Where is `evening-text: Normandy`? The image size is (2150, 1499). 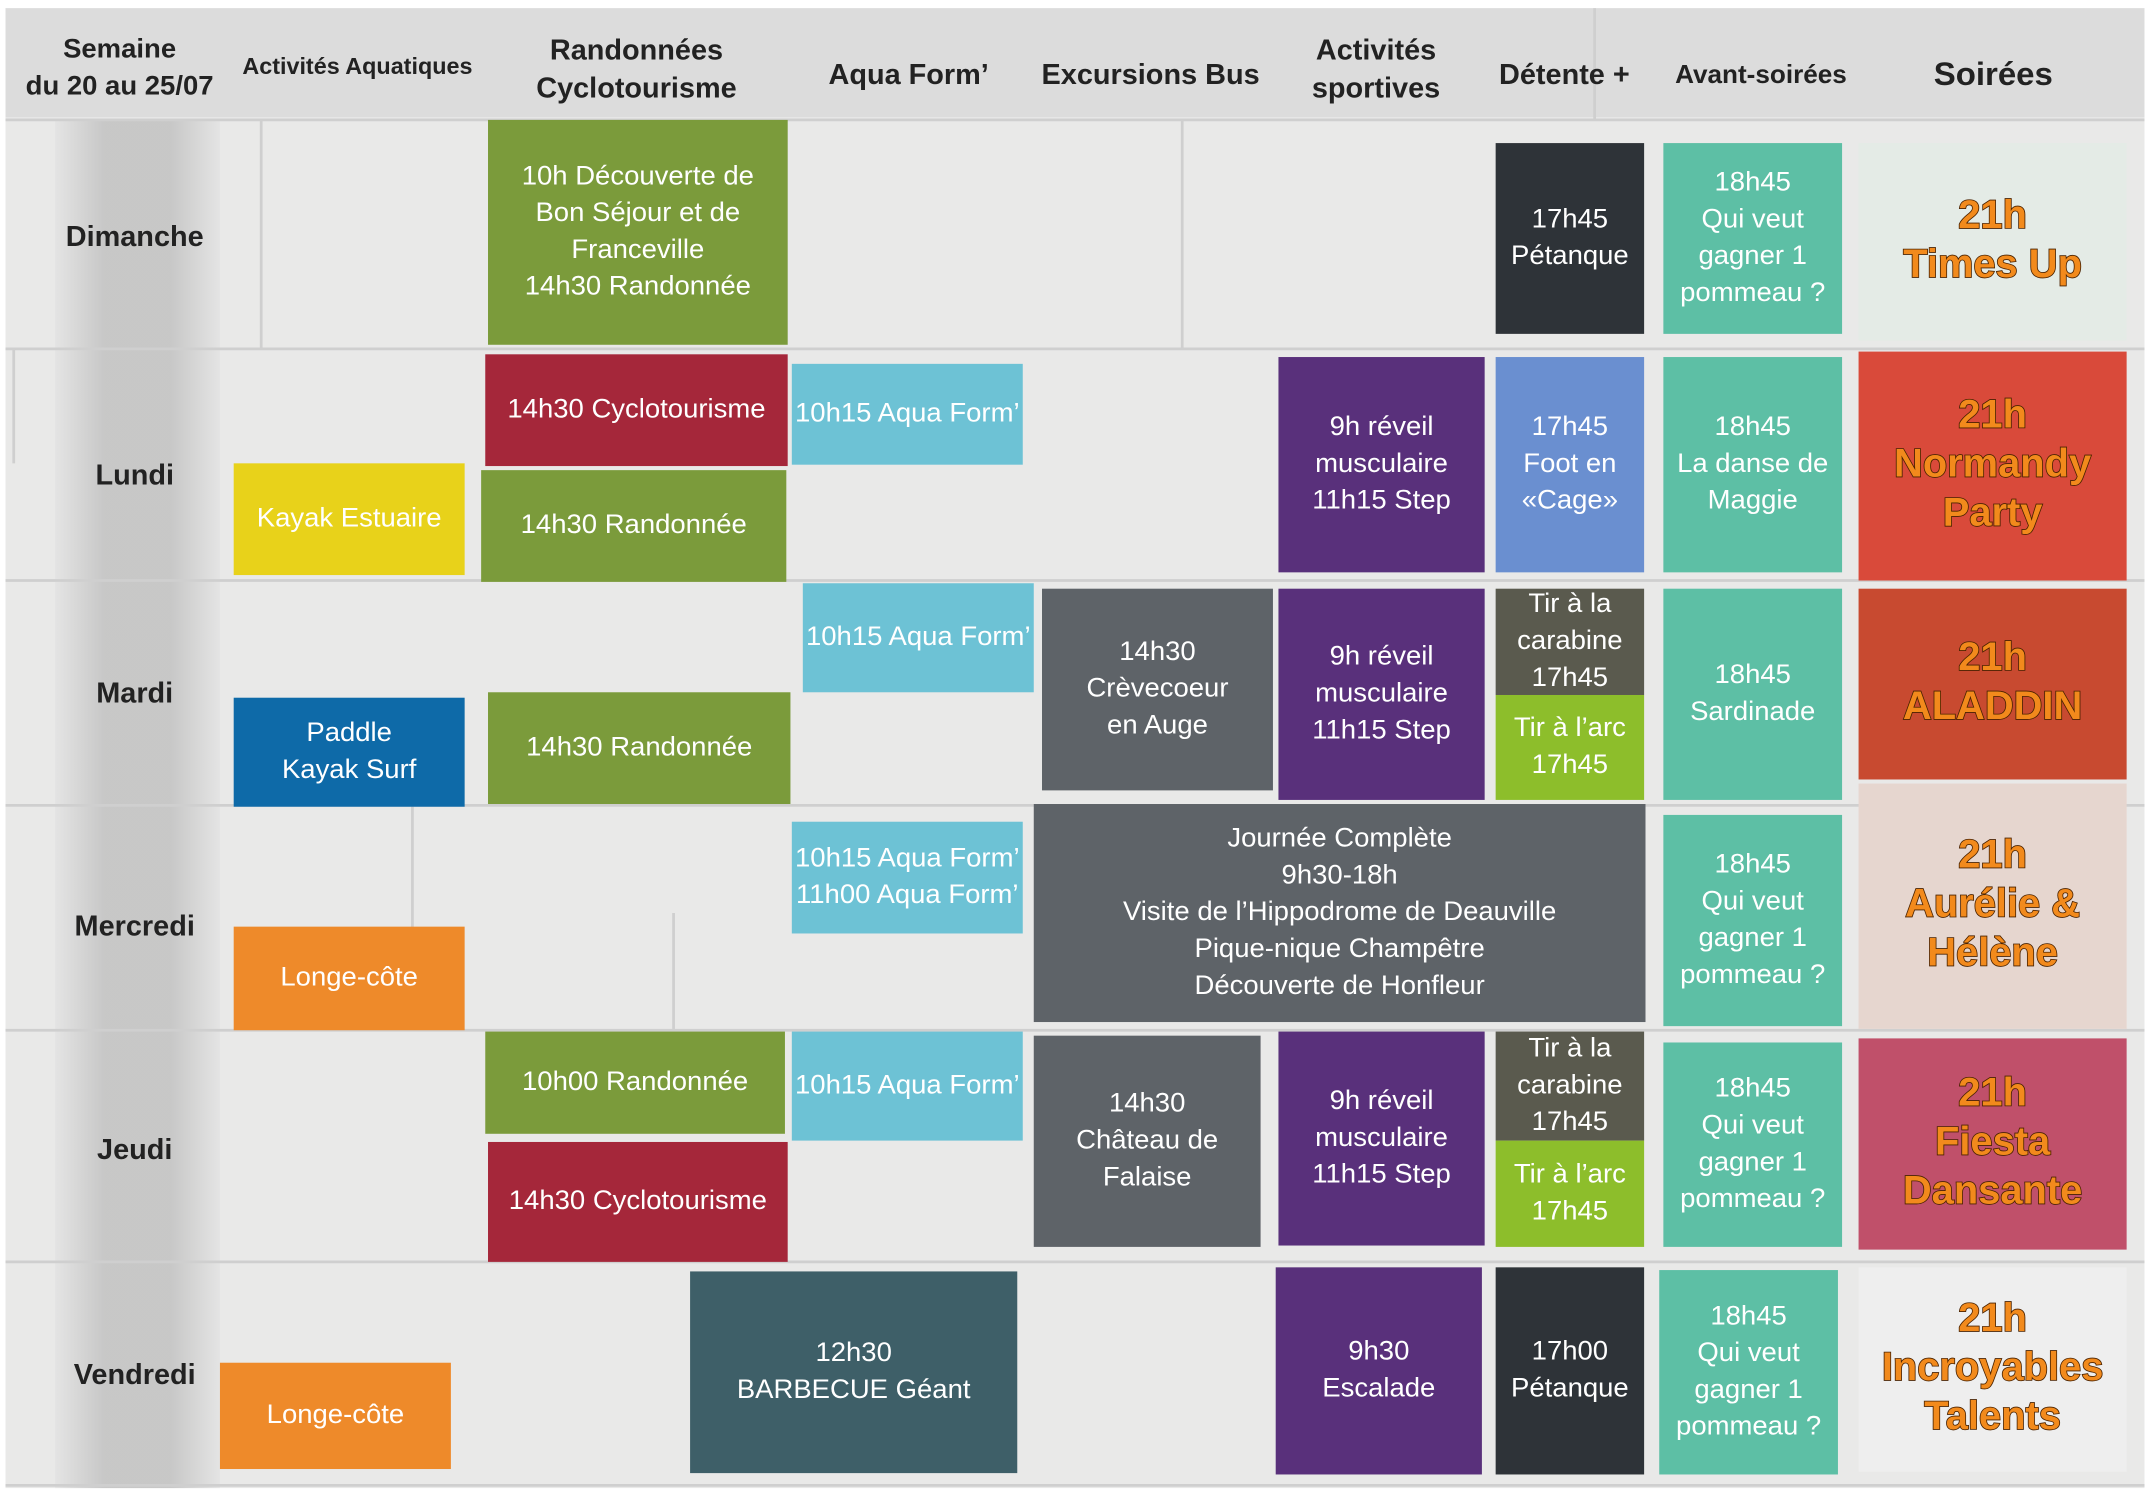 evening-text: Normandy is located at coordinates (1992, 464).